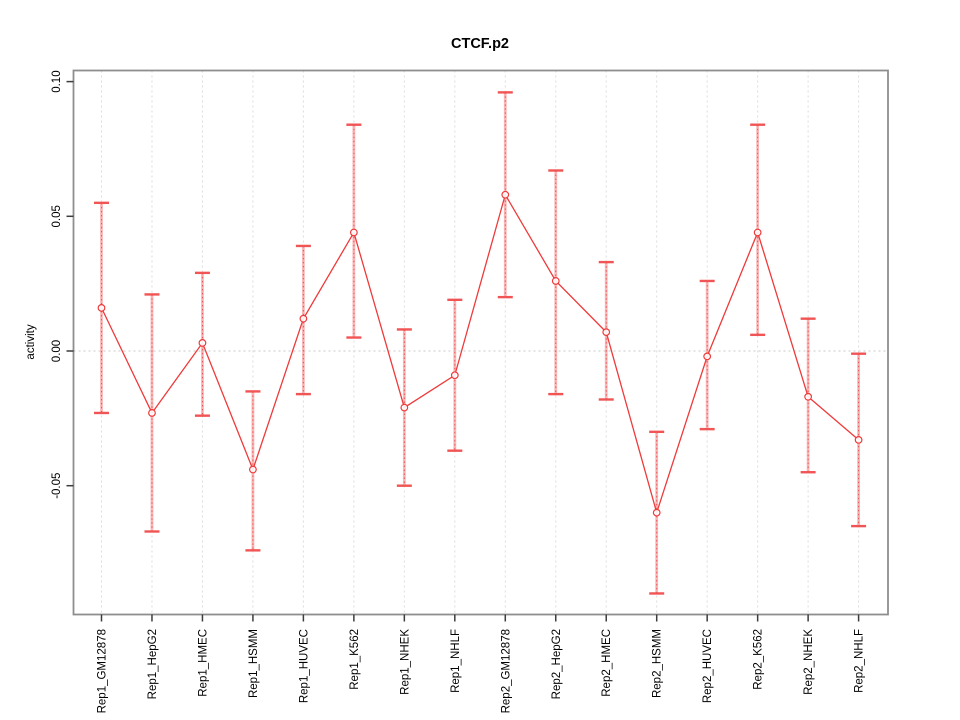  Describe the element at coordinates (304, 666) in the screenshot. I see `x-tick-label: Rep1_HUVEC` at that location.